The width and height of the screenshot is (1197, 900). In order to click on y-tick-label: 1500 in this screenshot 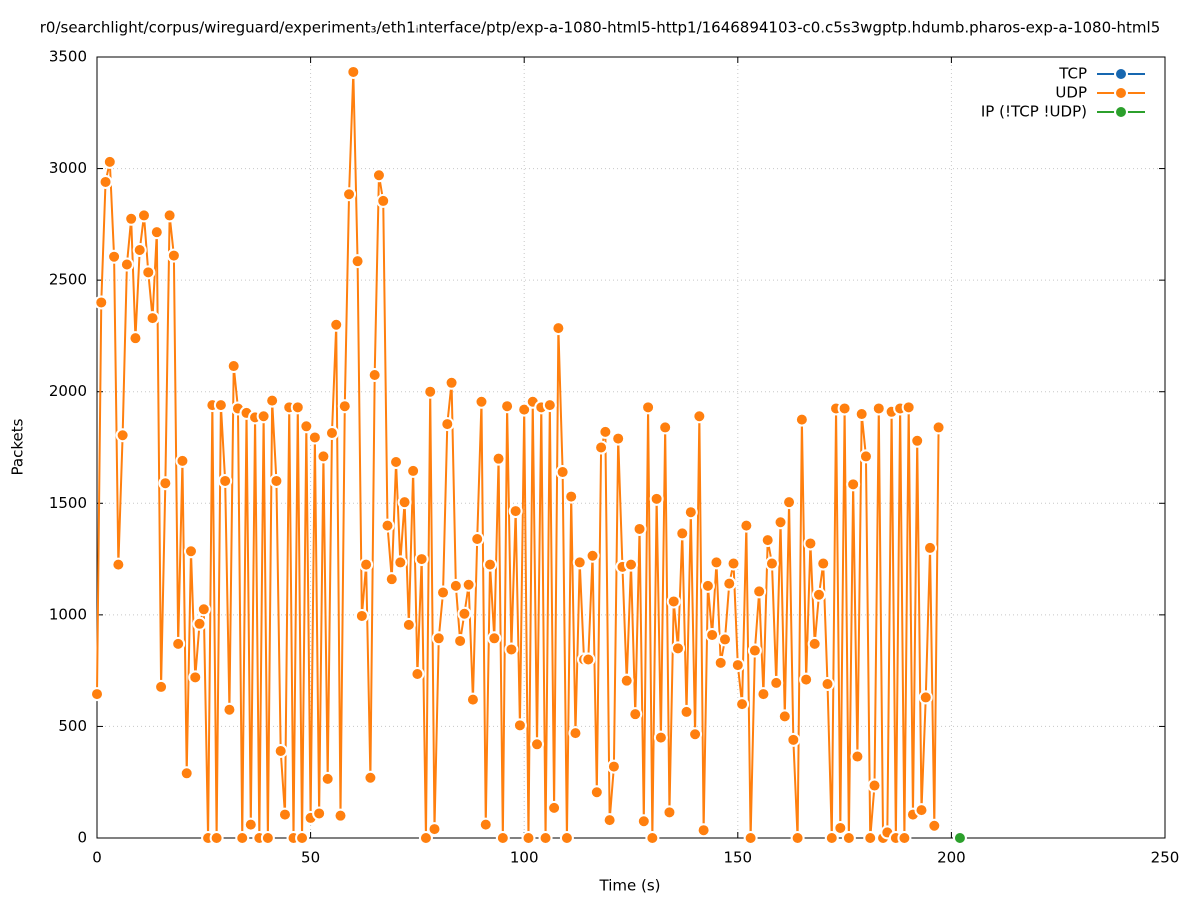, I will do `click(68, 503)`.